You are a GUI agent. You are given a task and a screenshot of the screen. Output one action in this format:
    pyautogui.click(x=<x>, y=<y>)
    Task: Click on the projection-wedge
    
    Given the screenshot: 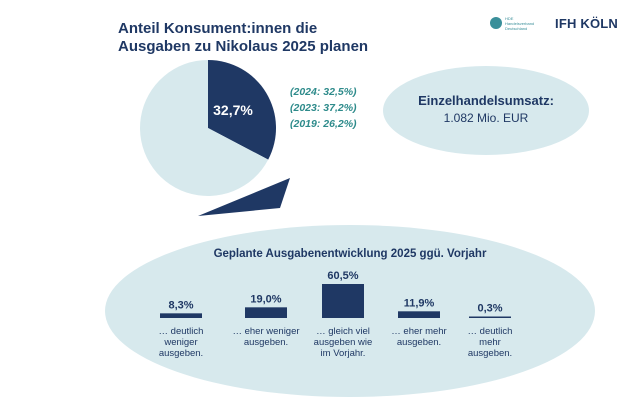 What is the action you would take?
    pyautogui.click(x=244, y=197)
    